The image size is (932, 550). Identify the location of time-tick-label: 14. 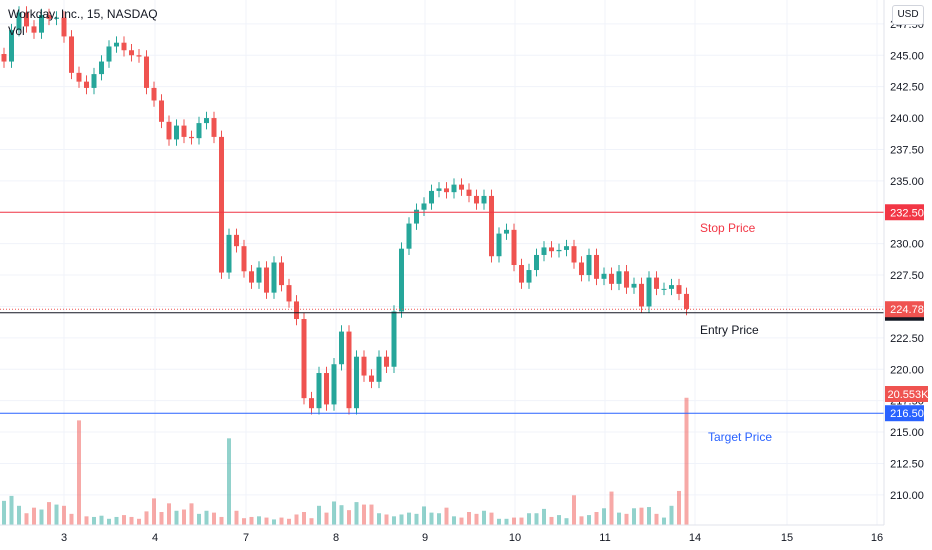
(695, 538).